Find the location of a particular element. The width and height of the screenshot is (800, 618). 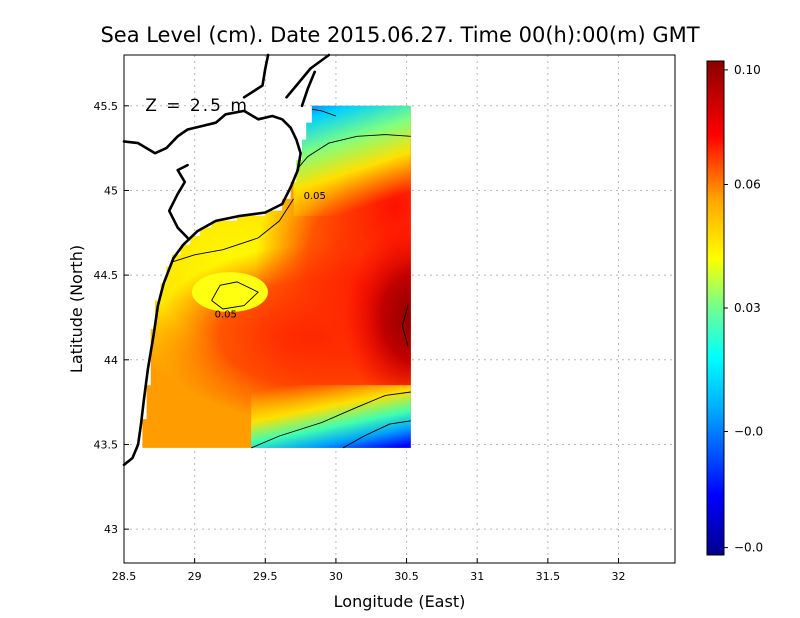

y-tick-label-44: 44 is located at coordinates (111, 360).